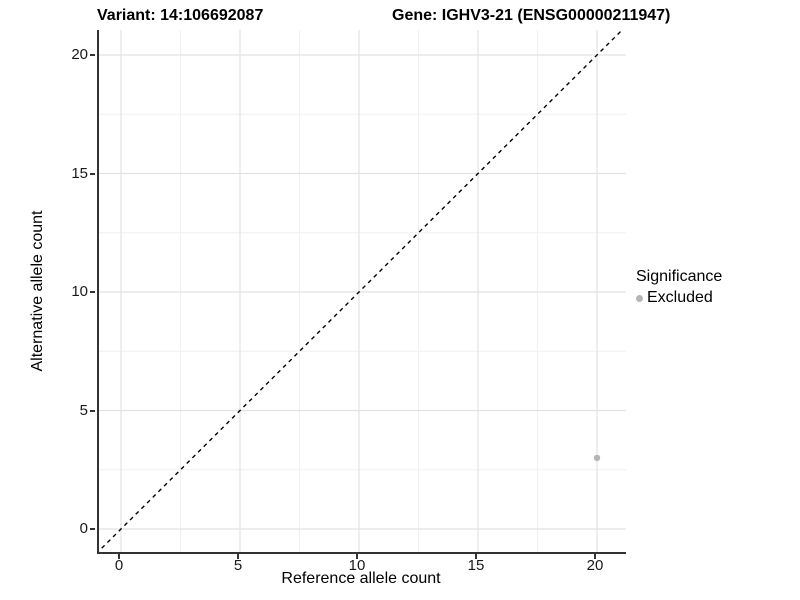 The image size is (800, 600). What do you see at coordinates (79, 54) in the screenshot?
I see `y-tick-label: 20` at bounding box center [79, 54].